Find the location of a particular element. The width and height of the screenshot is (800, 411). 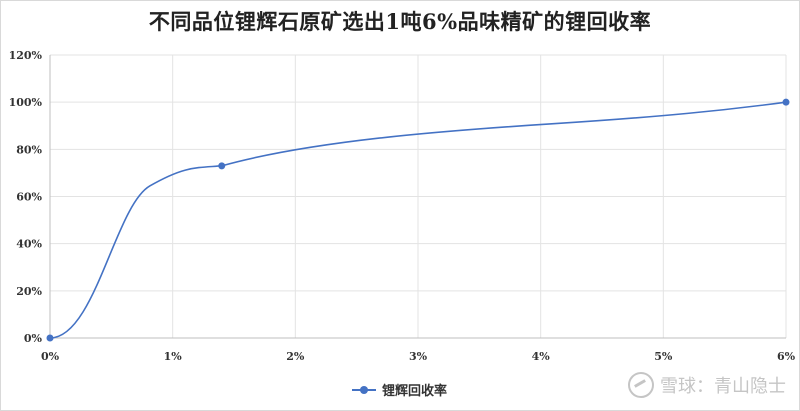

y-tick-label: 120% is located at coordinates (26, 55).